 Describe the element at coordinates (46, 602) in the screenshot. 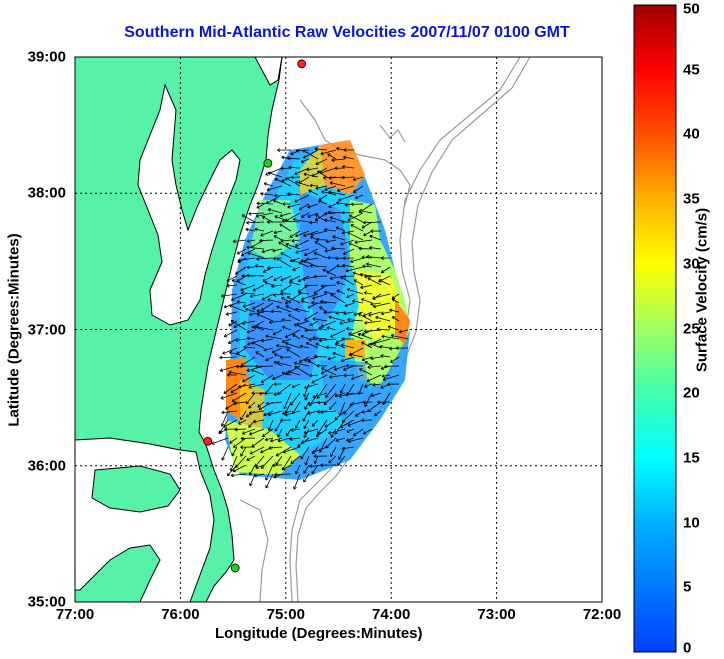

I see `y-tick-label: 35:00` at that location.